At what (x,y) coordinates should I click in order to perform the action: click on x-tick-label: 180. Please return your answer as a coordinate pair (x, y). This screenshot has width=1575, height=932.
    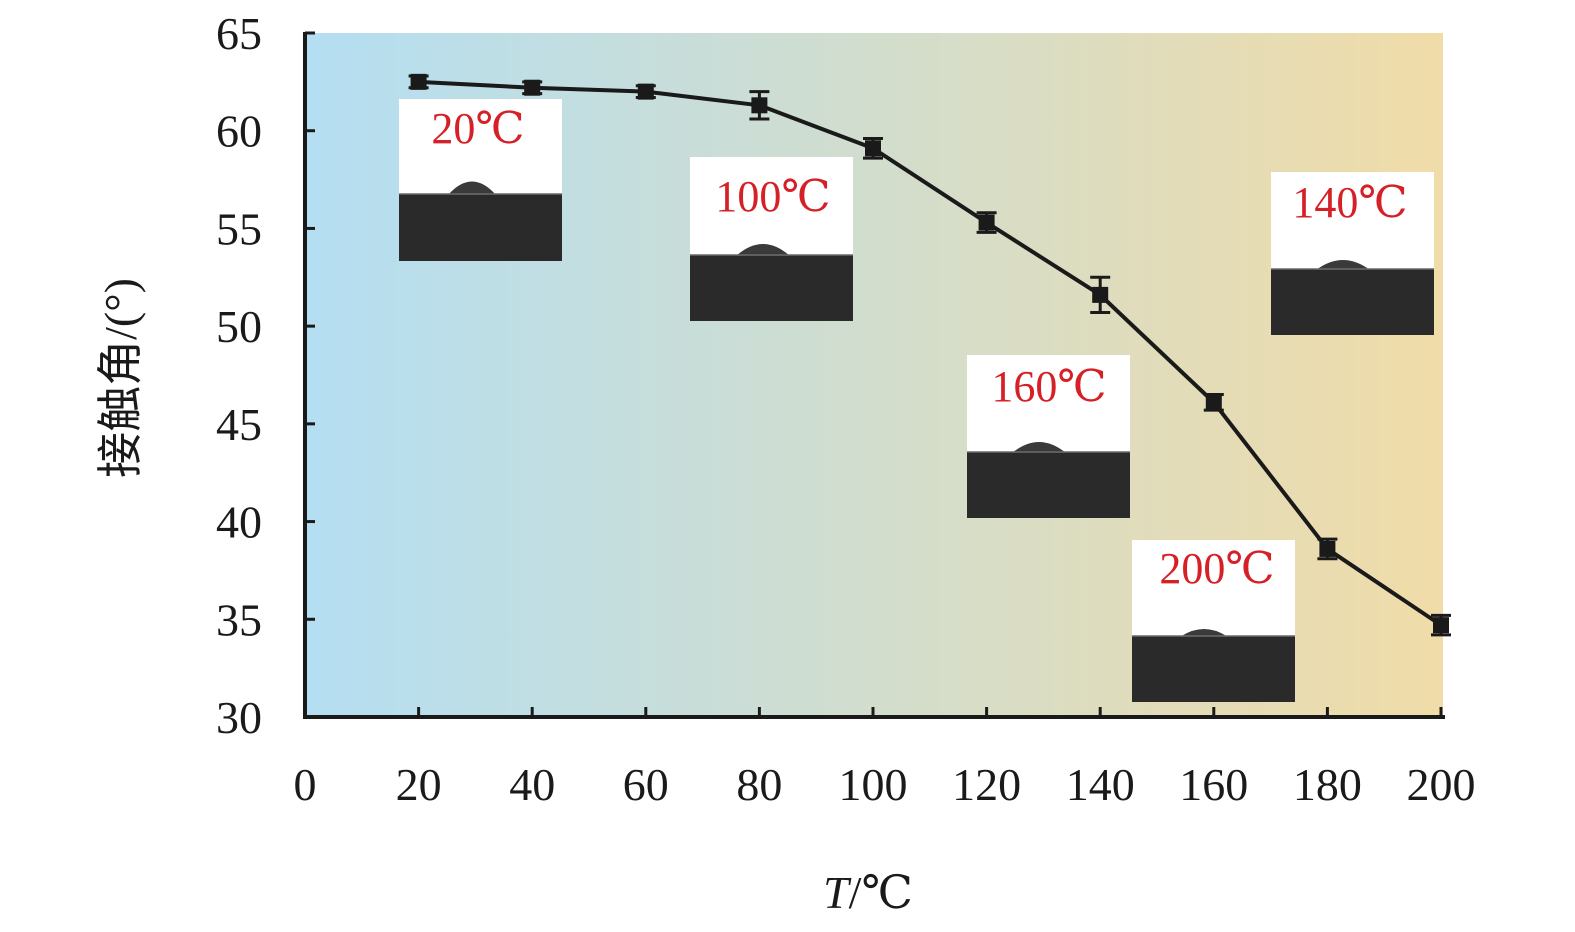
    Looking at the image, I should click on (1327, 784).